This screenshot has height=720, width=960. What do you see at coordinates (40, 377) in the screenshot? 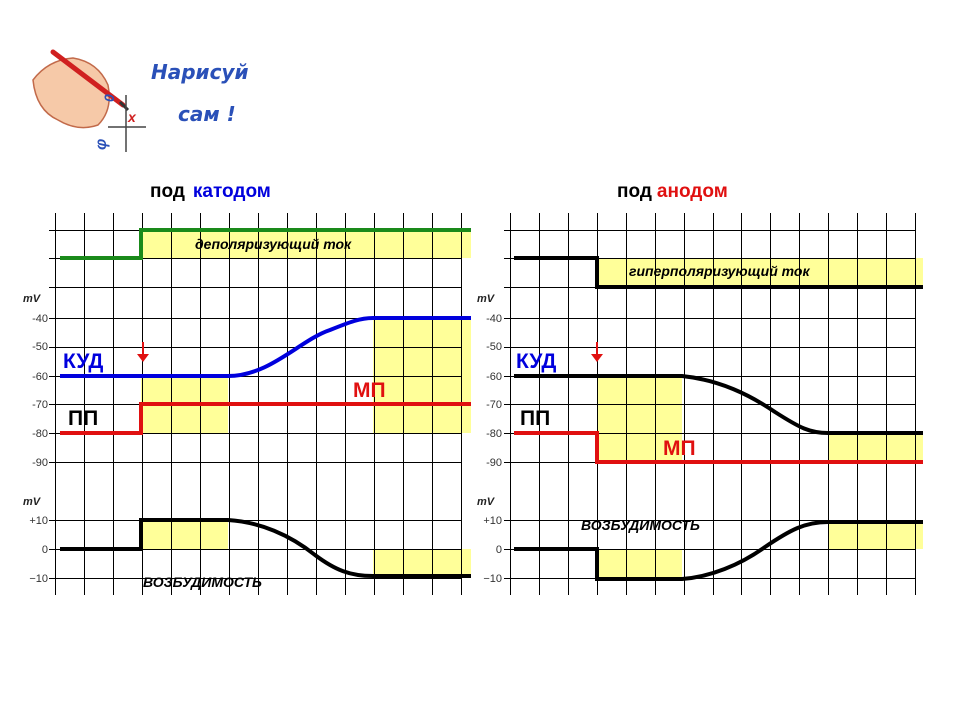
I see `left-membrane-tick-label: -60` at bounding box center [40, 377].